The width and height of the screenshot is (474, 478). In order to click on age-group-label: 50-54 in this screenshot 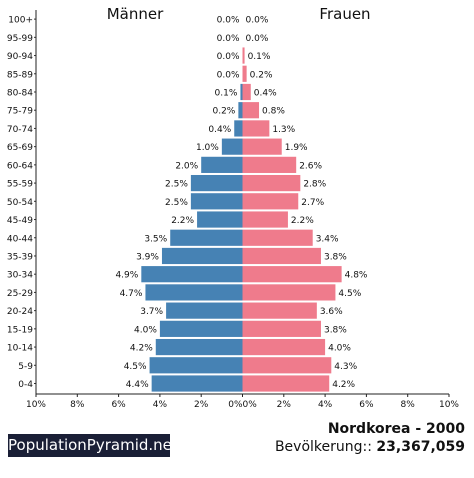, I will do `click(20, 203)`.